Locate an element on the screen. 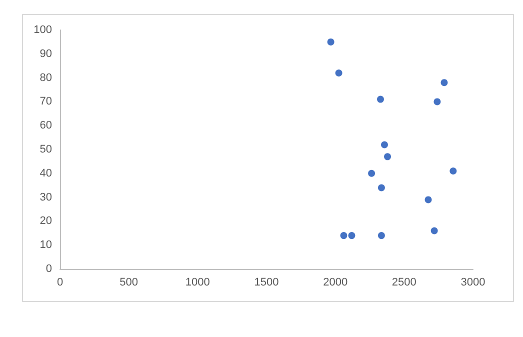  y-tick-label: 0 is located at coordinates (49, 269).